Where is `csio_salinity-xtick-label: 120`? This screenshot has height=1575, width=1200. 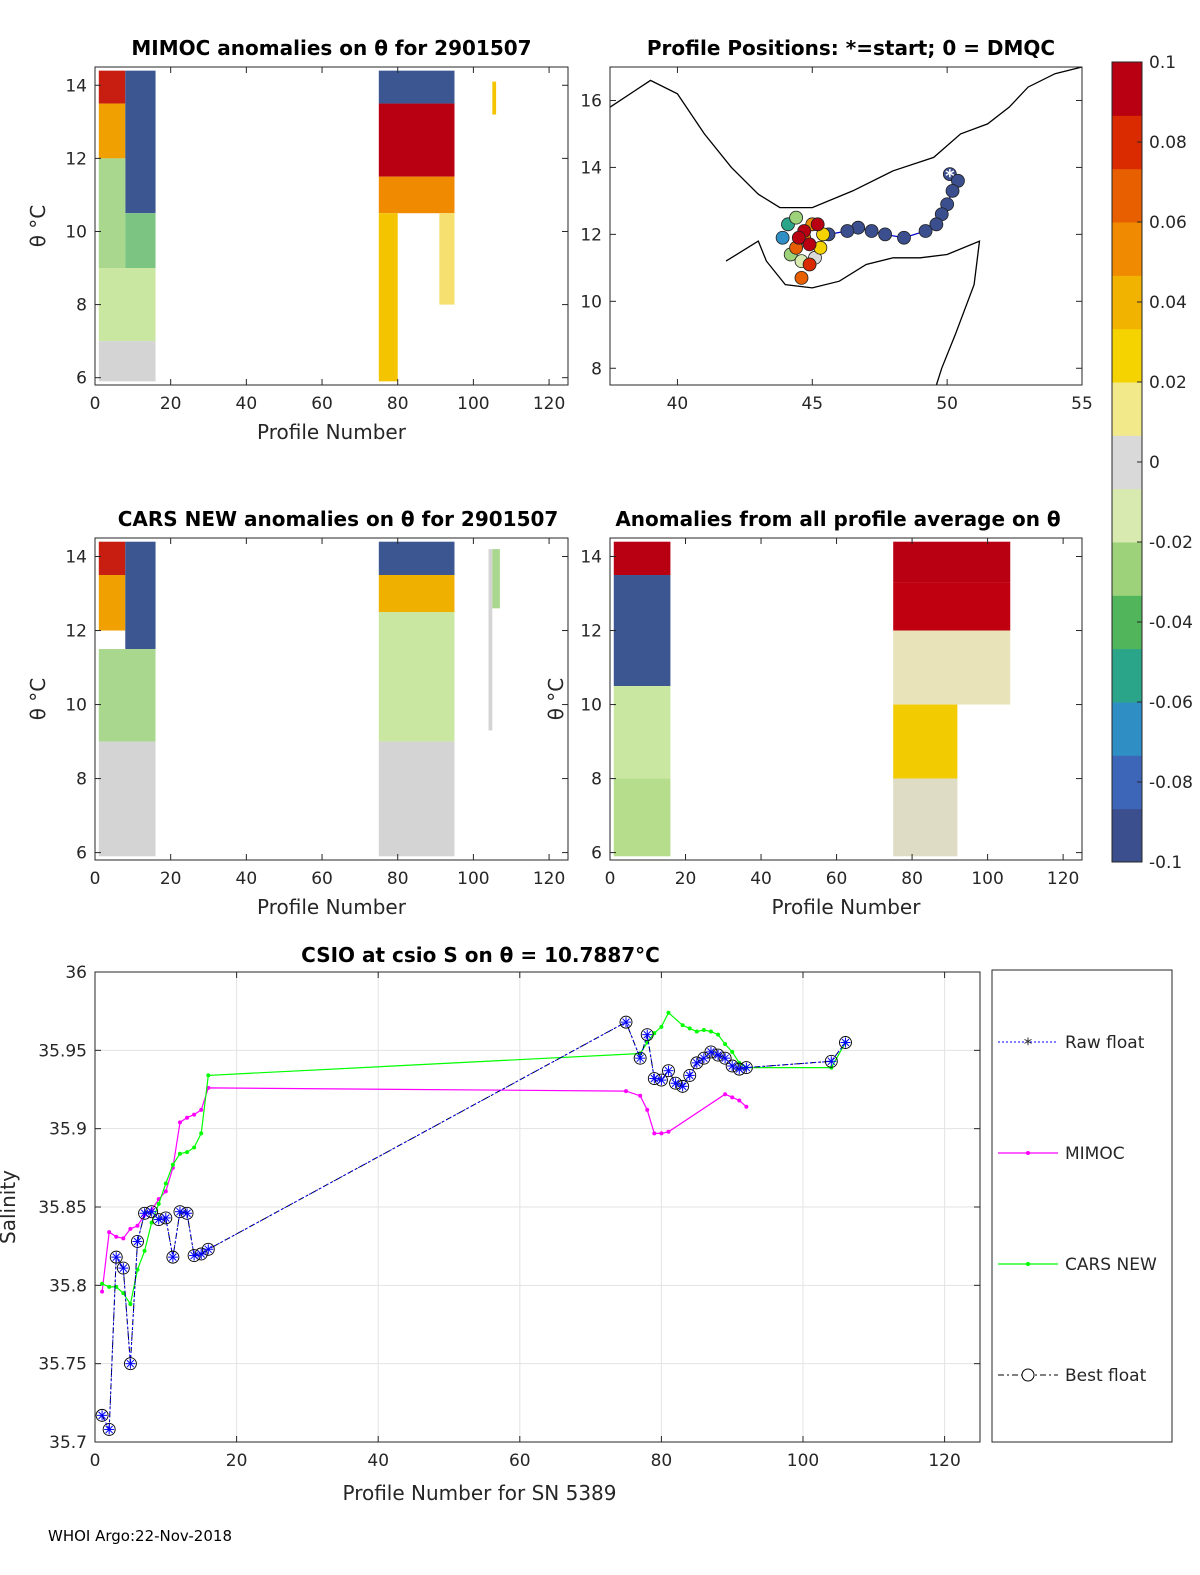 csio_salinity-xtick-label: 120 is located at coordinates (944, 1461).